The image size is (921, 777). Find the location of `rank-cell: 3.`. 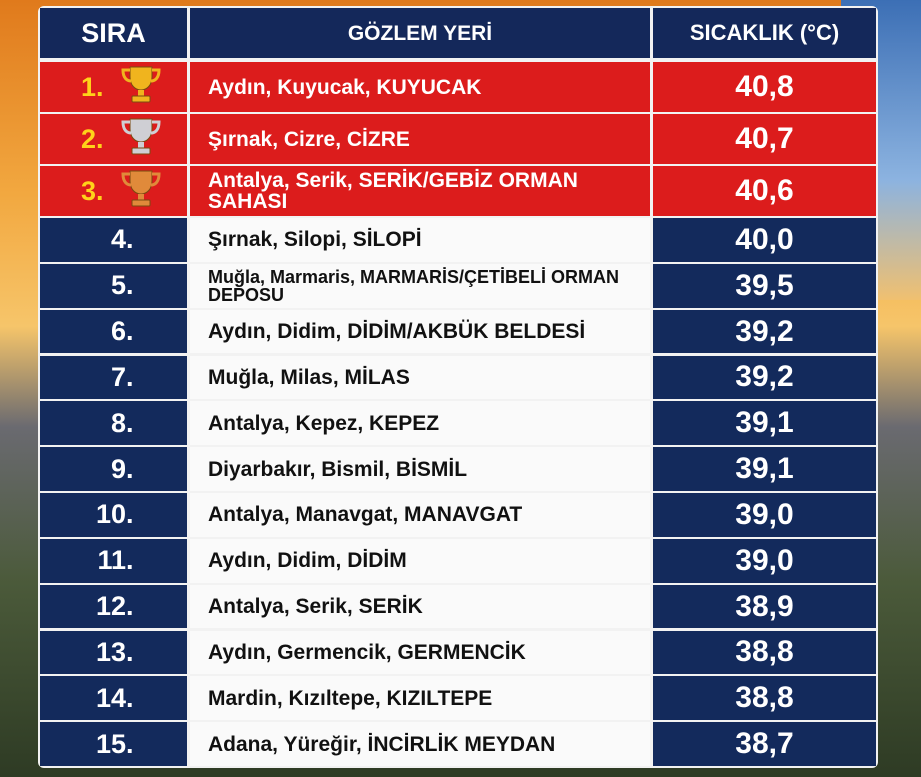

rank-cell: 3. is located at coordinates (113, 191).